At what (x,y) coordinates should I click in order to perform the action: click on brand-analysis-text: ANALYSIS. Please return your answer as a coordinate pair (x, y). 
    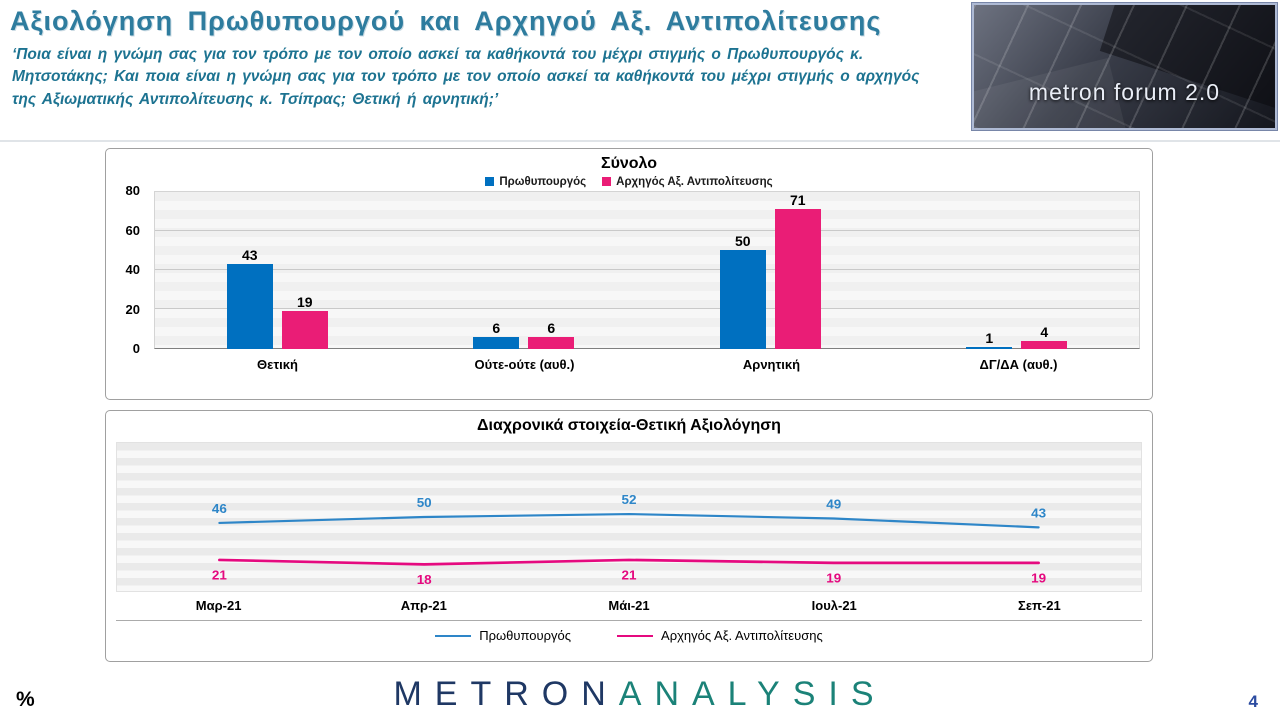
    Looking at the image, I should click on (752, 694).